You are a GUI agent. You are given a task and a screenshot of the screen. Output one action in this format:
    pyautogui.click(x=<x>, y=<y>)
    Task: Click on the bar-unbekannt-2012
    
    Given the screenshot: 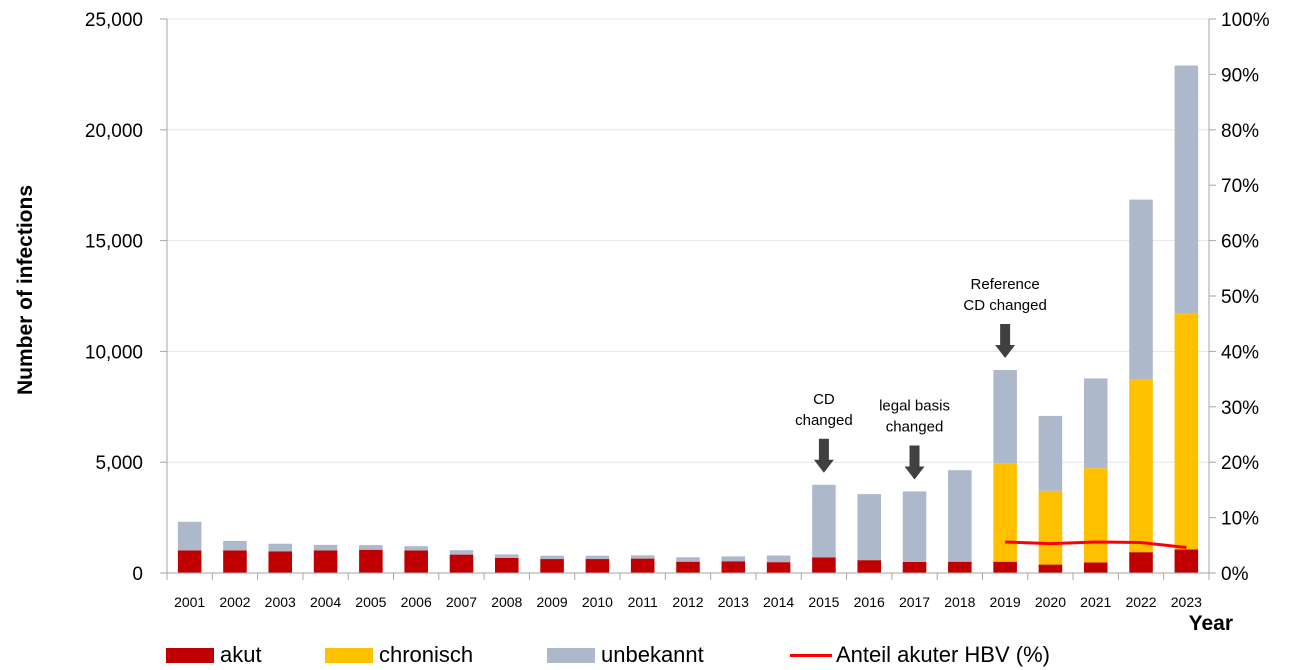 What is the action you would take?
    pyautogui.click(x=688, y=559)
    